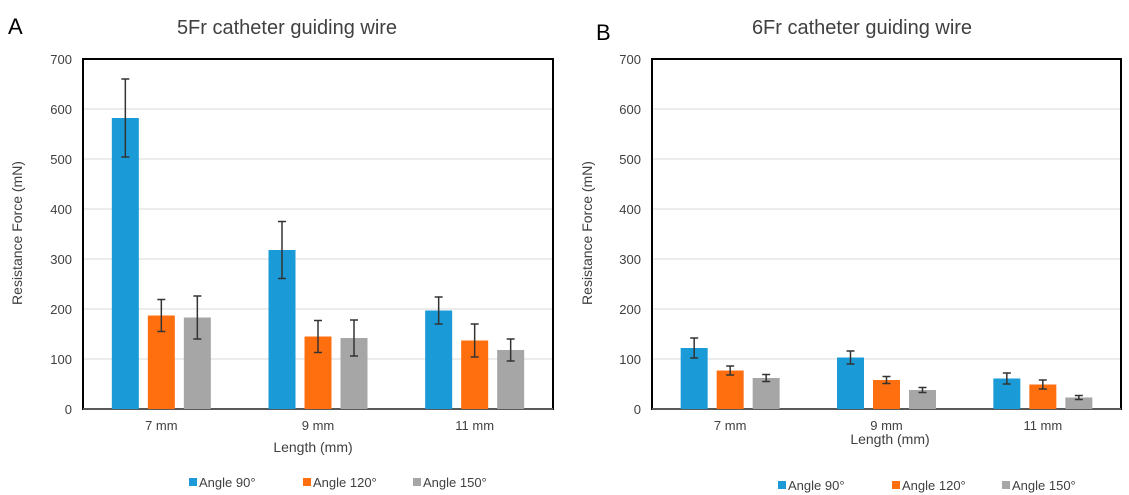 This screenshot has width=1129, height=495. Describe the element at coordinates (862, 28) in the screenshot. I see `chart-title: 6Fr catheter guiding wire` at that location.